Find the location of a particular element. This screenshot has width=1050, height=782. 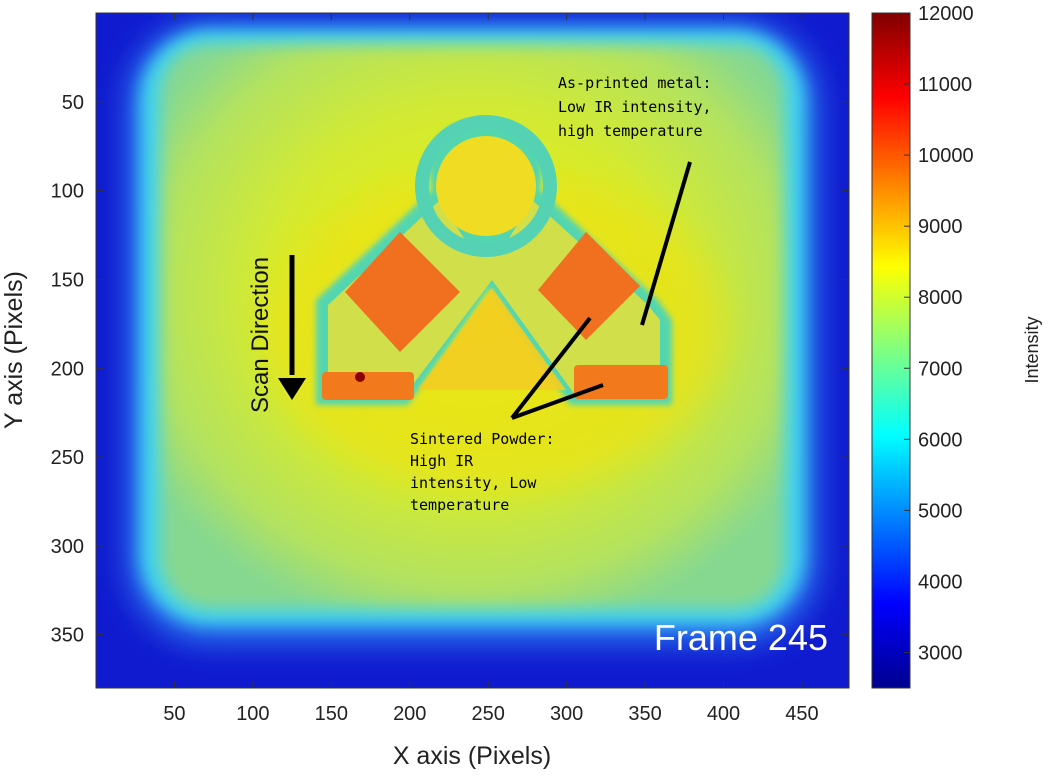

y-tick-label: 250 is located at coordinates (67, 458).